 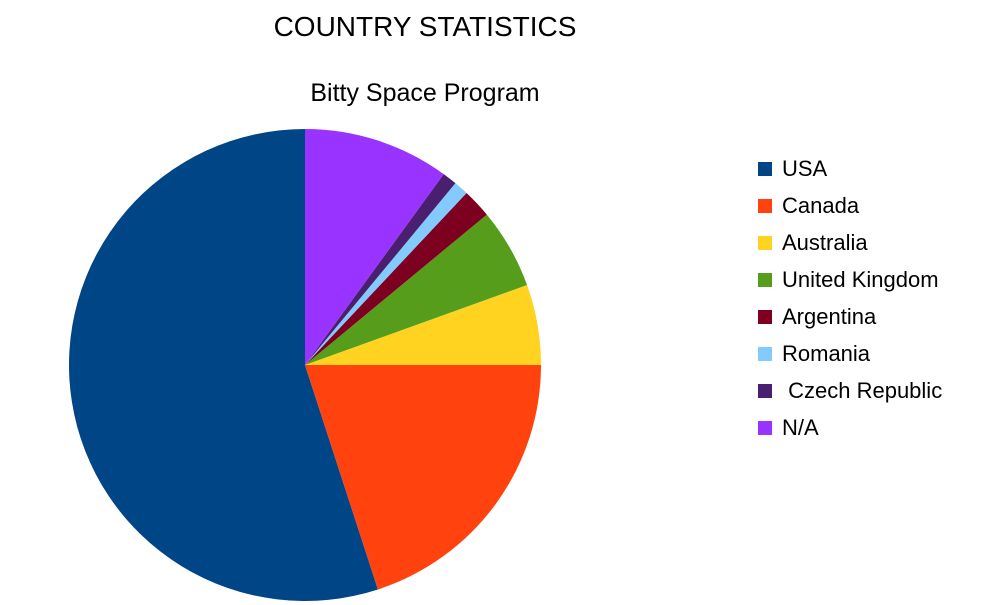 I want to click on legend-label: Romania, so click(x=826, y=353).